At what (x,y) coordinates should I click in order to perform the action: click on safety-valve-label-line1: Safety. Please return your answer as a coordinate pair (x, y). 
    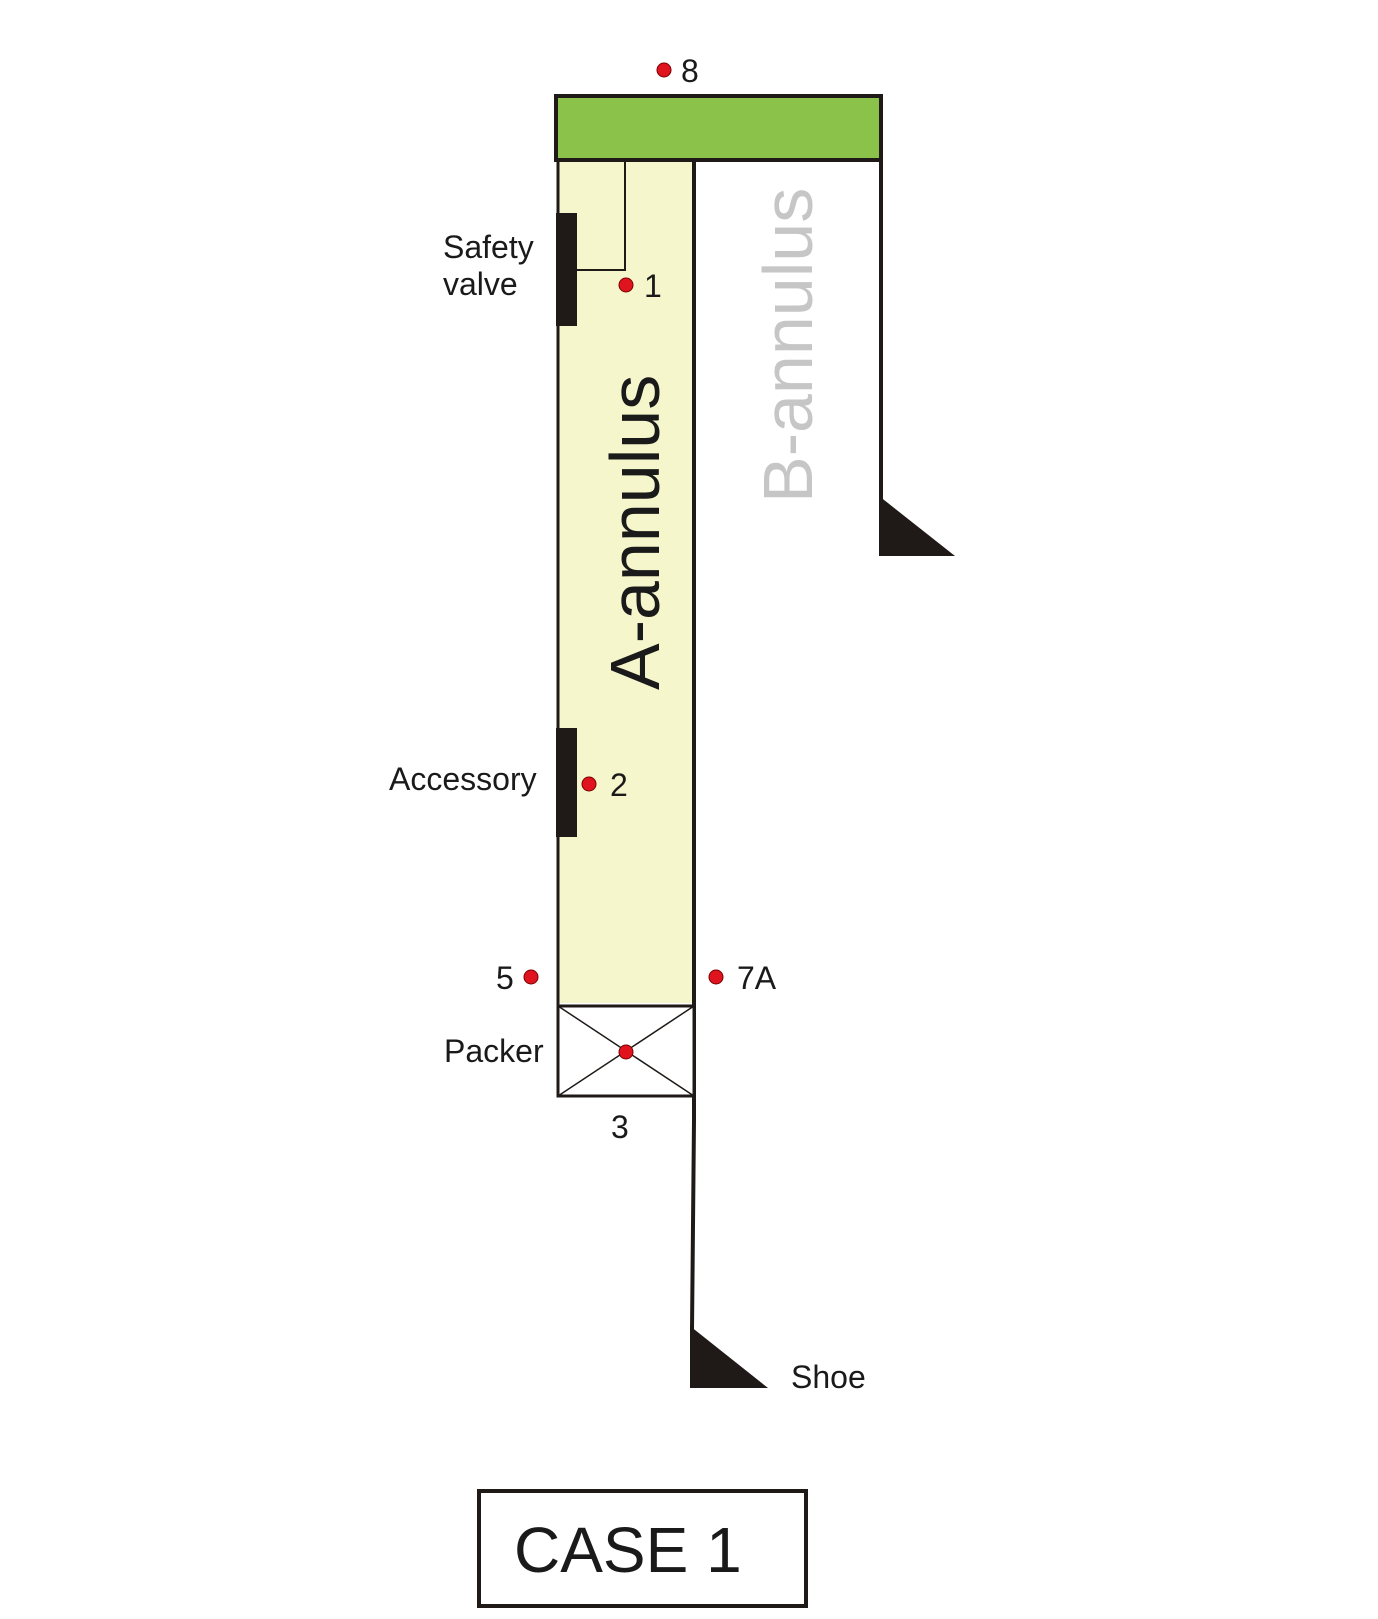
    Looking at the image, I should click on (488, 247).